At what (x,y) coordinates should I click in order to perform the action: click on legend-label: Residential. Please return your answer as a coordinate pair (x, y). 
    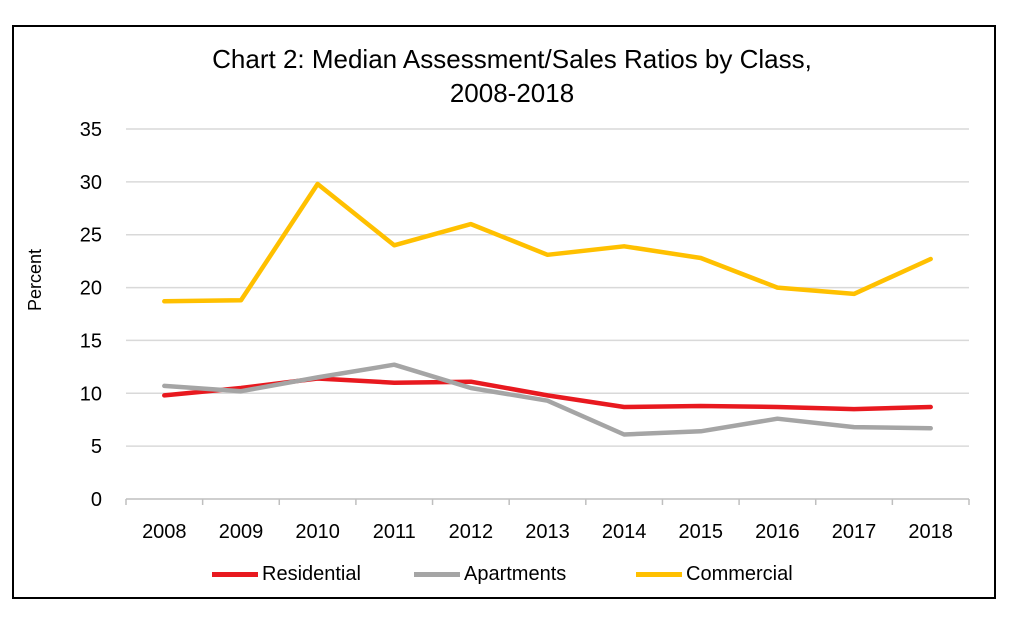
    Looking at the image, I should click on (311, 574).